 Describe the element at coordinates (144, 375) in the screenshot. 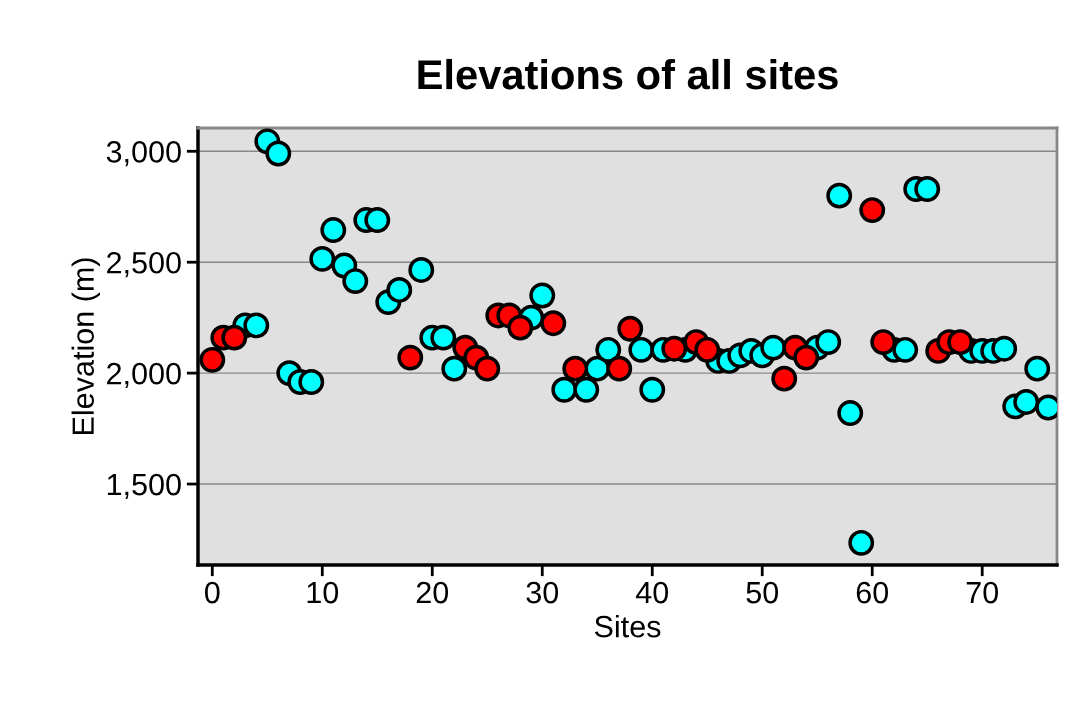

I see `y-tick-label: 2,000` at that location.